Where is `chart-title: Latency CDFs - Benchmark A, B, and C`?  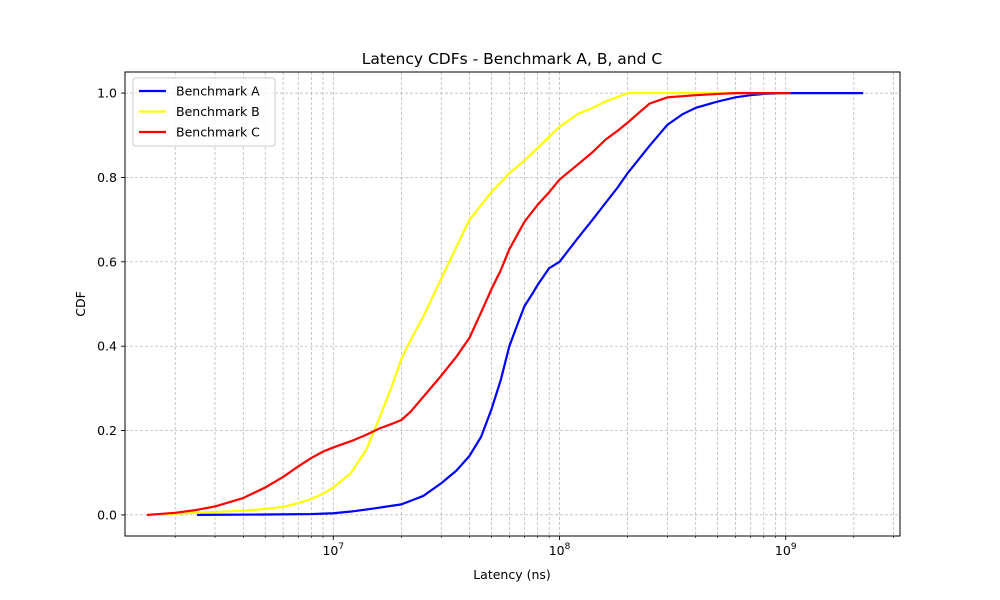 chart-title: Latency CDFs - Benchmark A, B, and C is located at coordinates (512, 59).